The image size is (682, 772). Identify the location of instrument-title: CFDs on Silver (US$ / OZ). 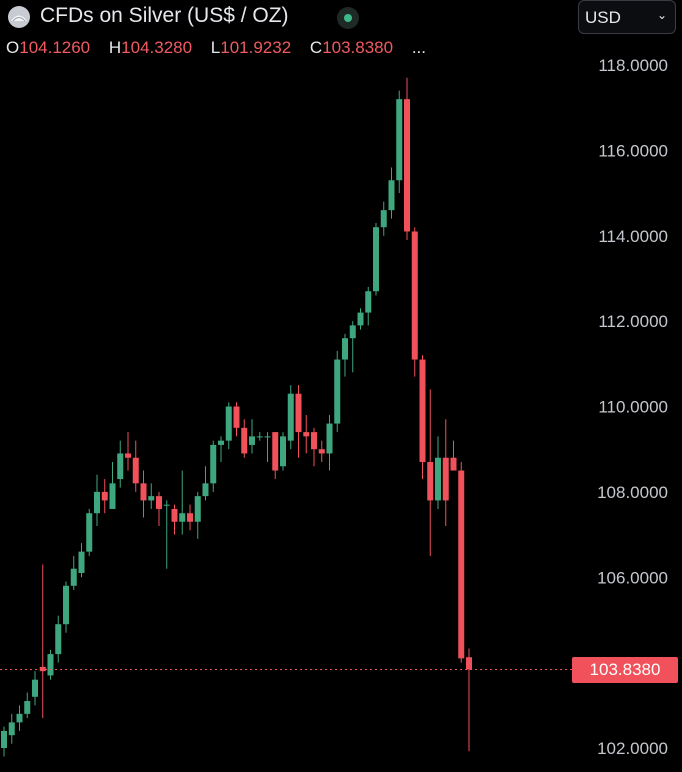
(164, 15).